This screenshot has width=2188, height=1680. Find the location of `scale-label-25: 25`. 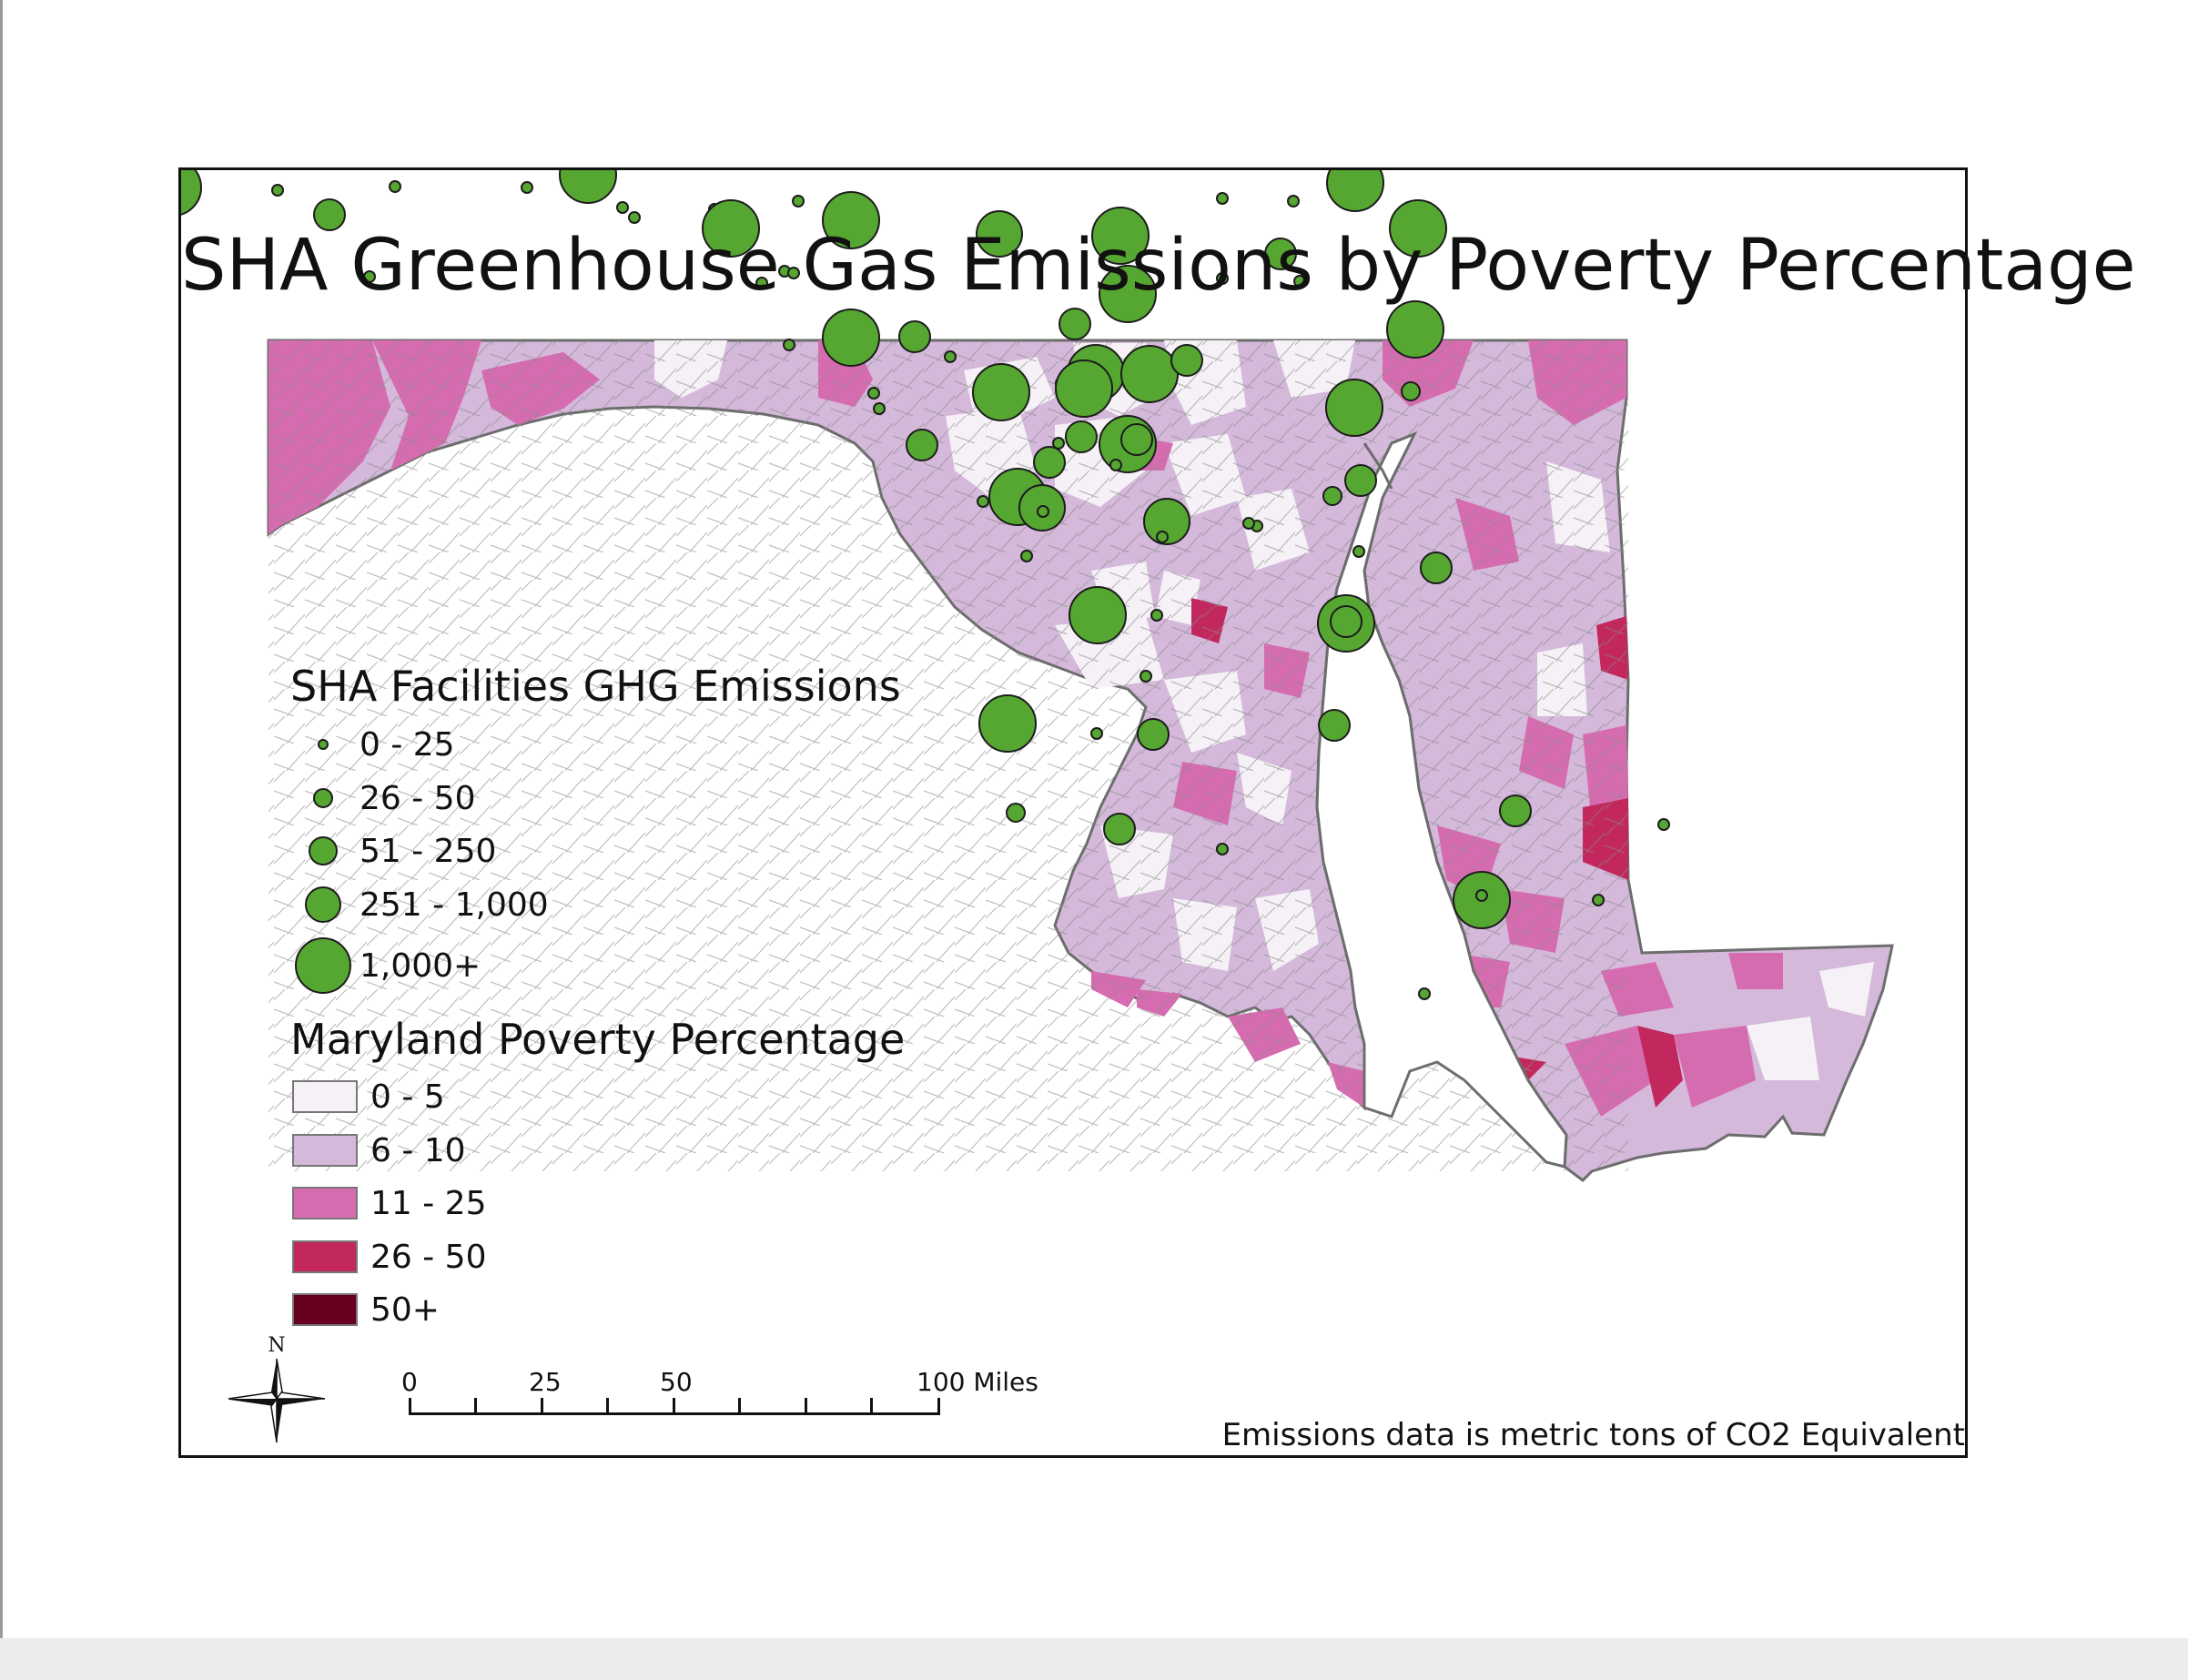

scale-label-25: 25 is located at coordinates (545, 1382).